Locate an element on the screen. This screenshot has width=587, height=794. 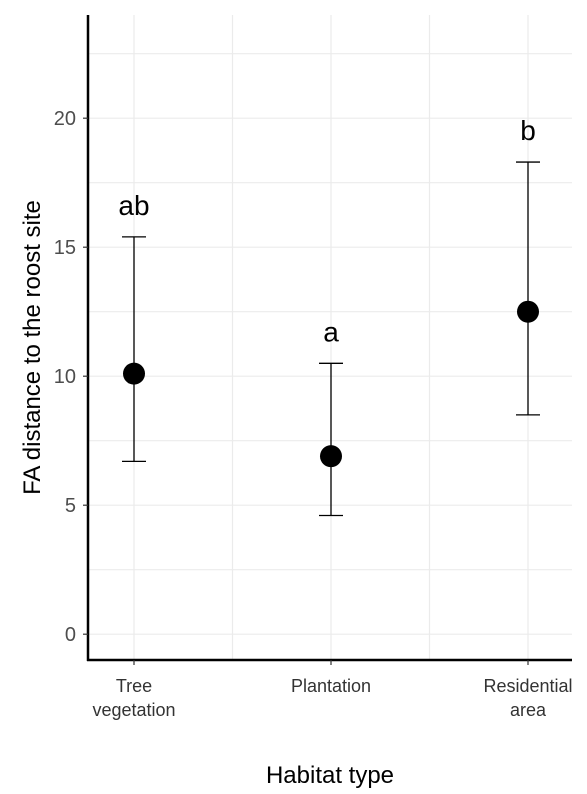
x-tick-label-line: Tree is located at coordinates (134, 686).